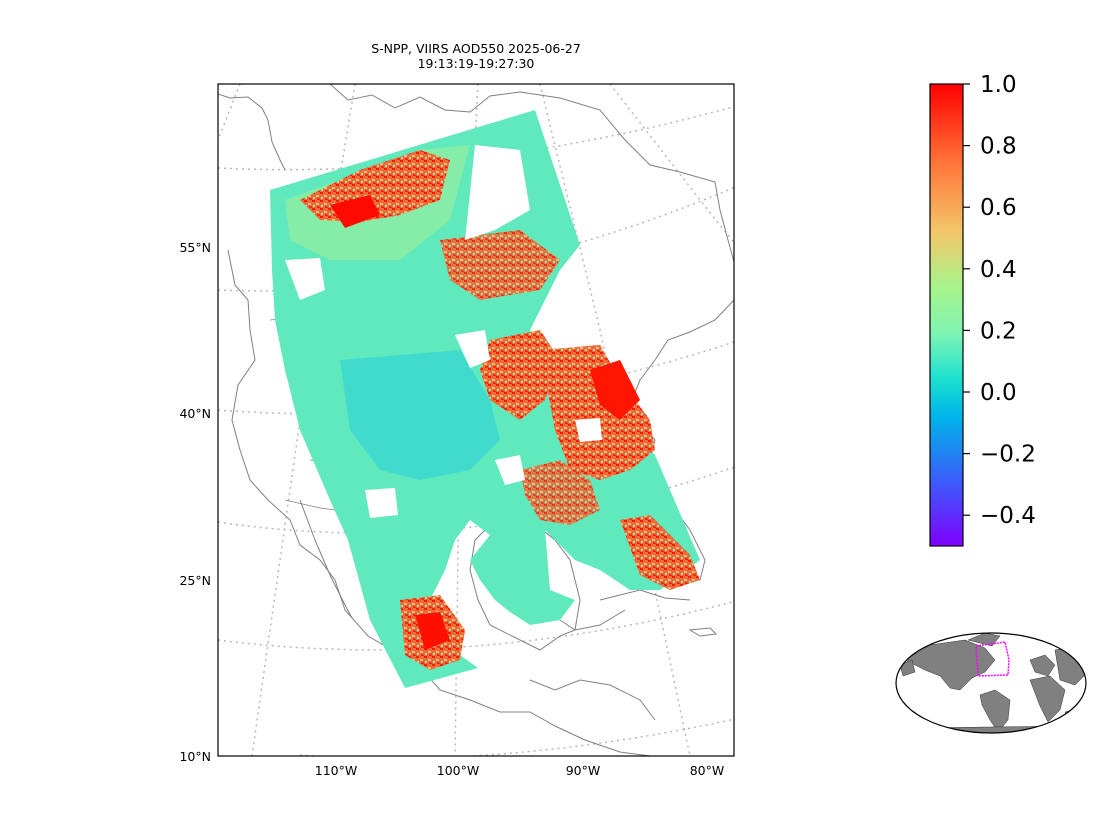 The height and width of the screenshot is (840, 1120). Describe the element at coordinates (476, 63) in the screenshot. I see `title-line-2: 19:13:19-19:27:30` at that location.